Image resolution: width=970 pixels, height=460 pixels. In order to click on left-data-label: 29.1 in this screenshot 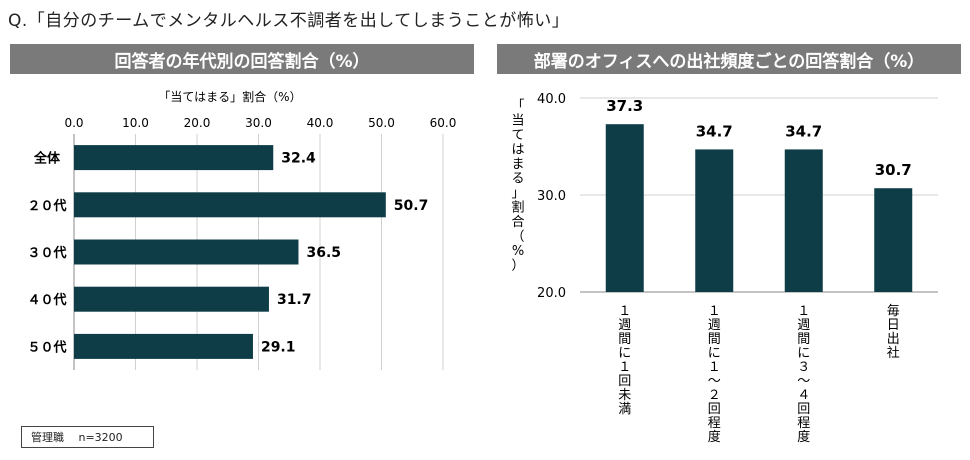, I will do `click(278, 347)`.